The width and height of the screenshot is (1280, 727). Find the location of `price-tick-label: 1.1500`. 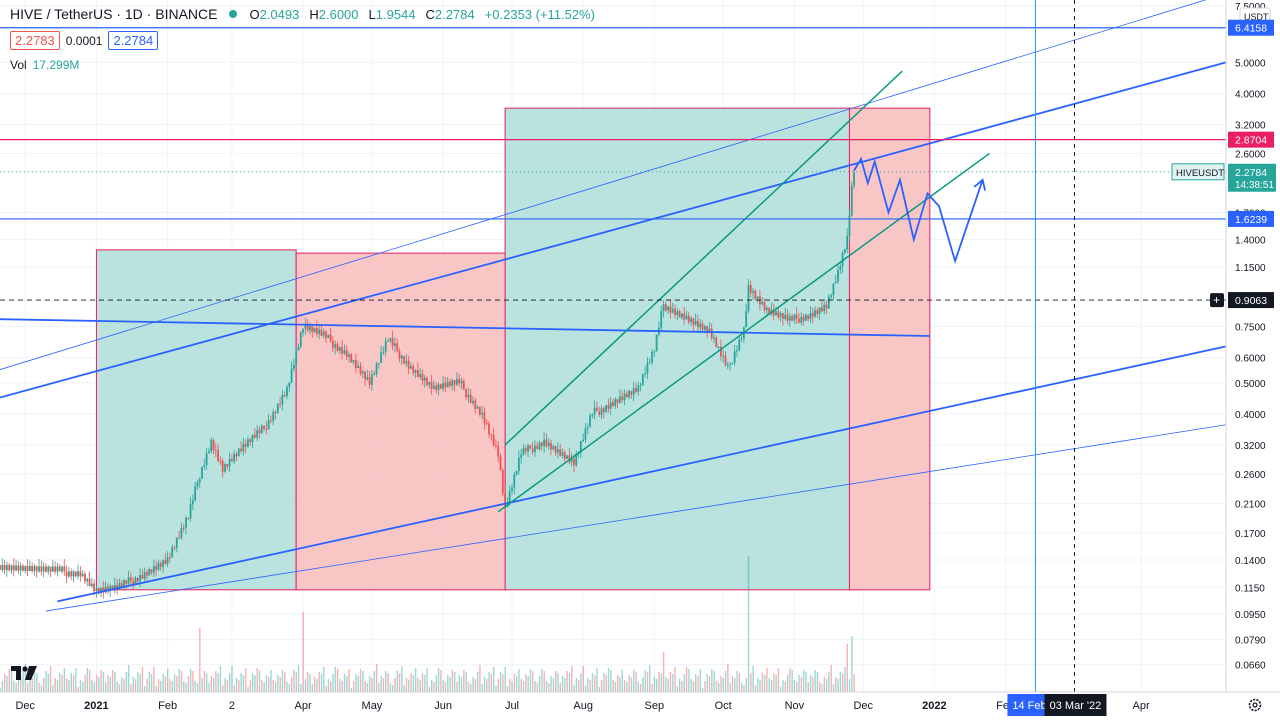

price-tick-label: 1.1500 is located at coordinates (1250, 268).